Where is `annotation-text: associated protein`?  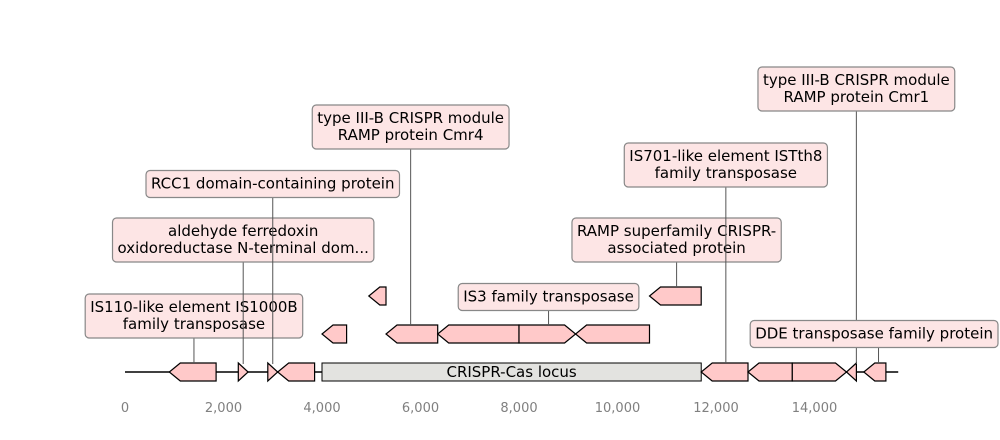
annotation-text: associated protein is located at coordinates (676, 248).